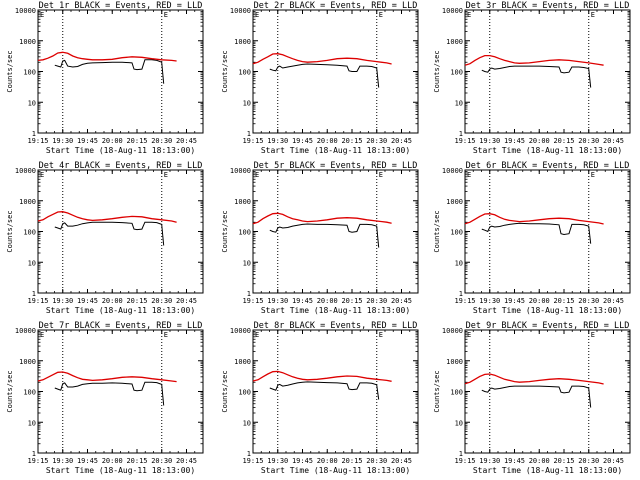  I want to click on panel-title: Det 8r BLACK = Events, RED = LLD, so click(336, 326).